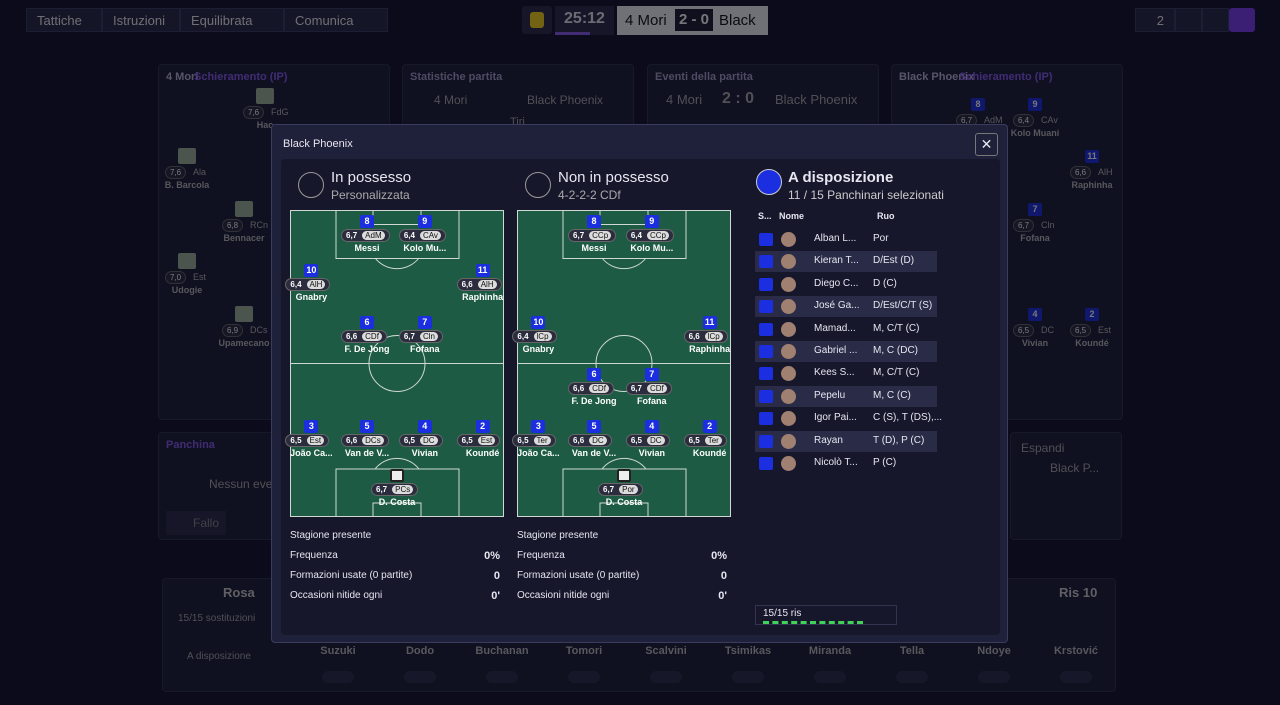 This screenshot has width=1280, height=705. I want to click on rating-pill: 6,4 AlH, so click(308, 284).